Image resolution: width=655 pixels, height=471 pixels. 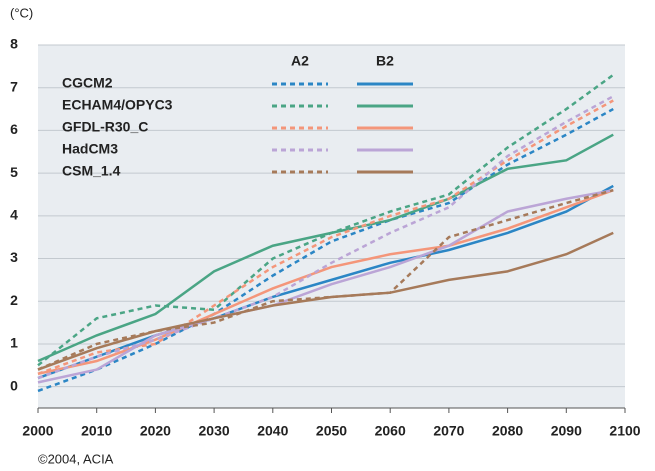 I want to click on y-tick-label: 8, so click(x=14, y=44).